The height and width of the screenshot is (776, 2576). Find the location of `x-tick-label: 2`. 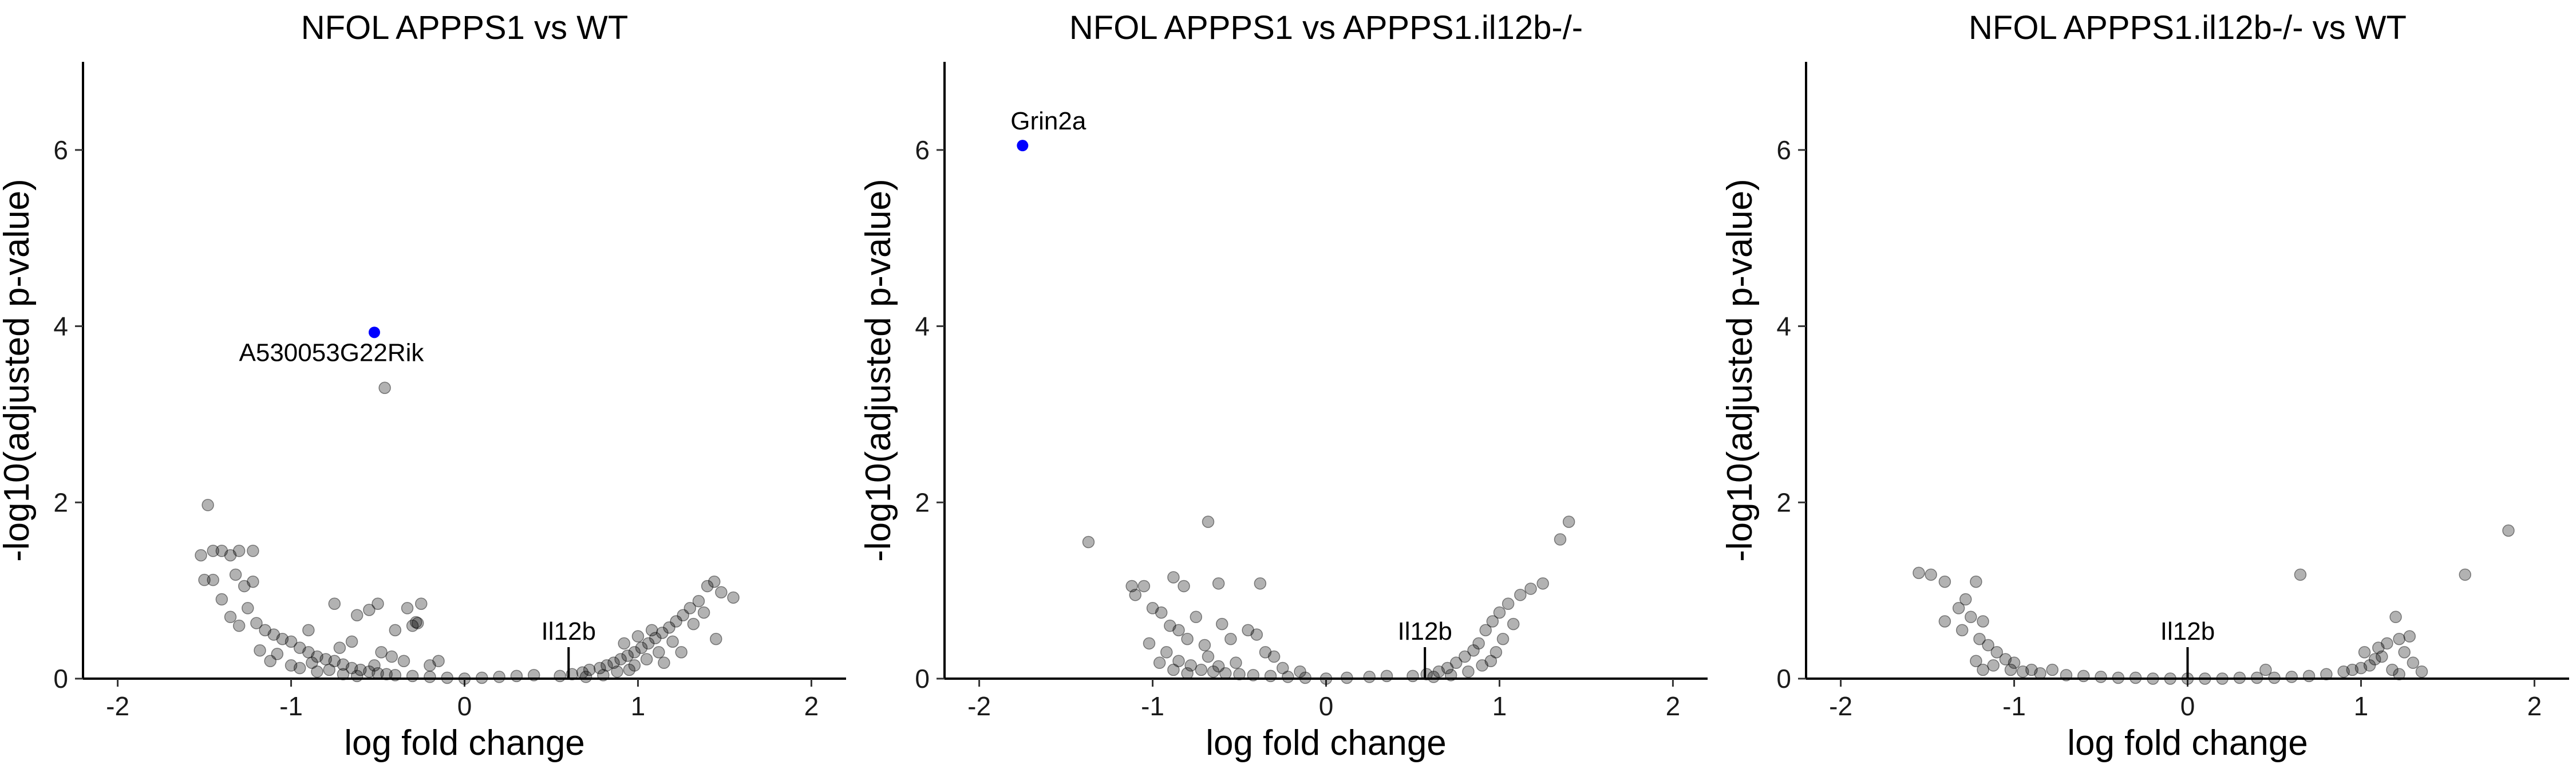

x-tick-label: 2 is located at coordinates (811, 706).